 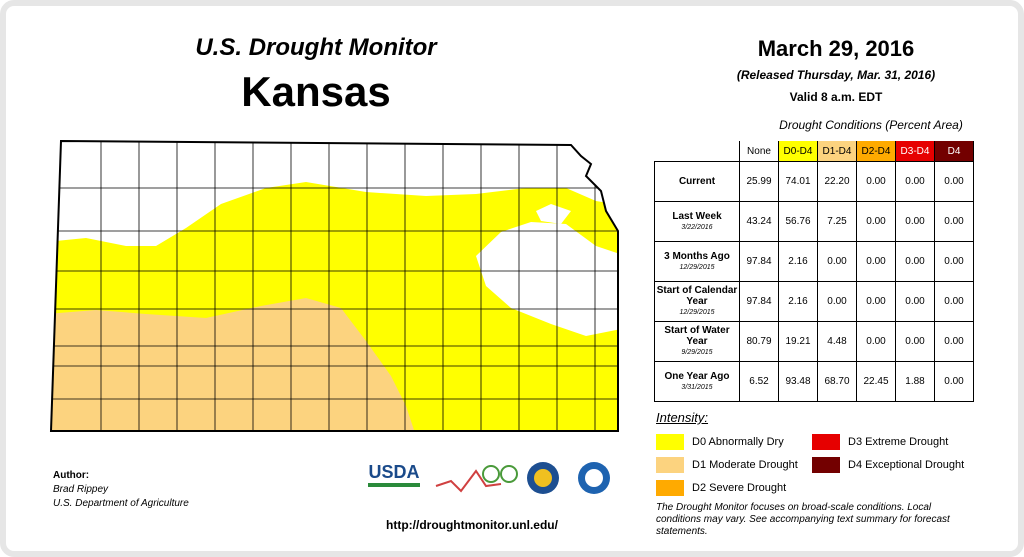 I want to click on title: U.S. Drought Monitor, so click(x=316, y=47).